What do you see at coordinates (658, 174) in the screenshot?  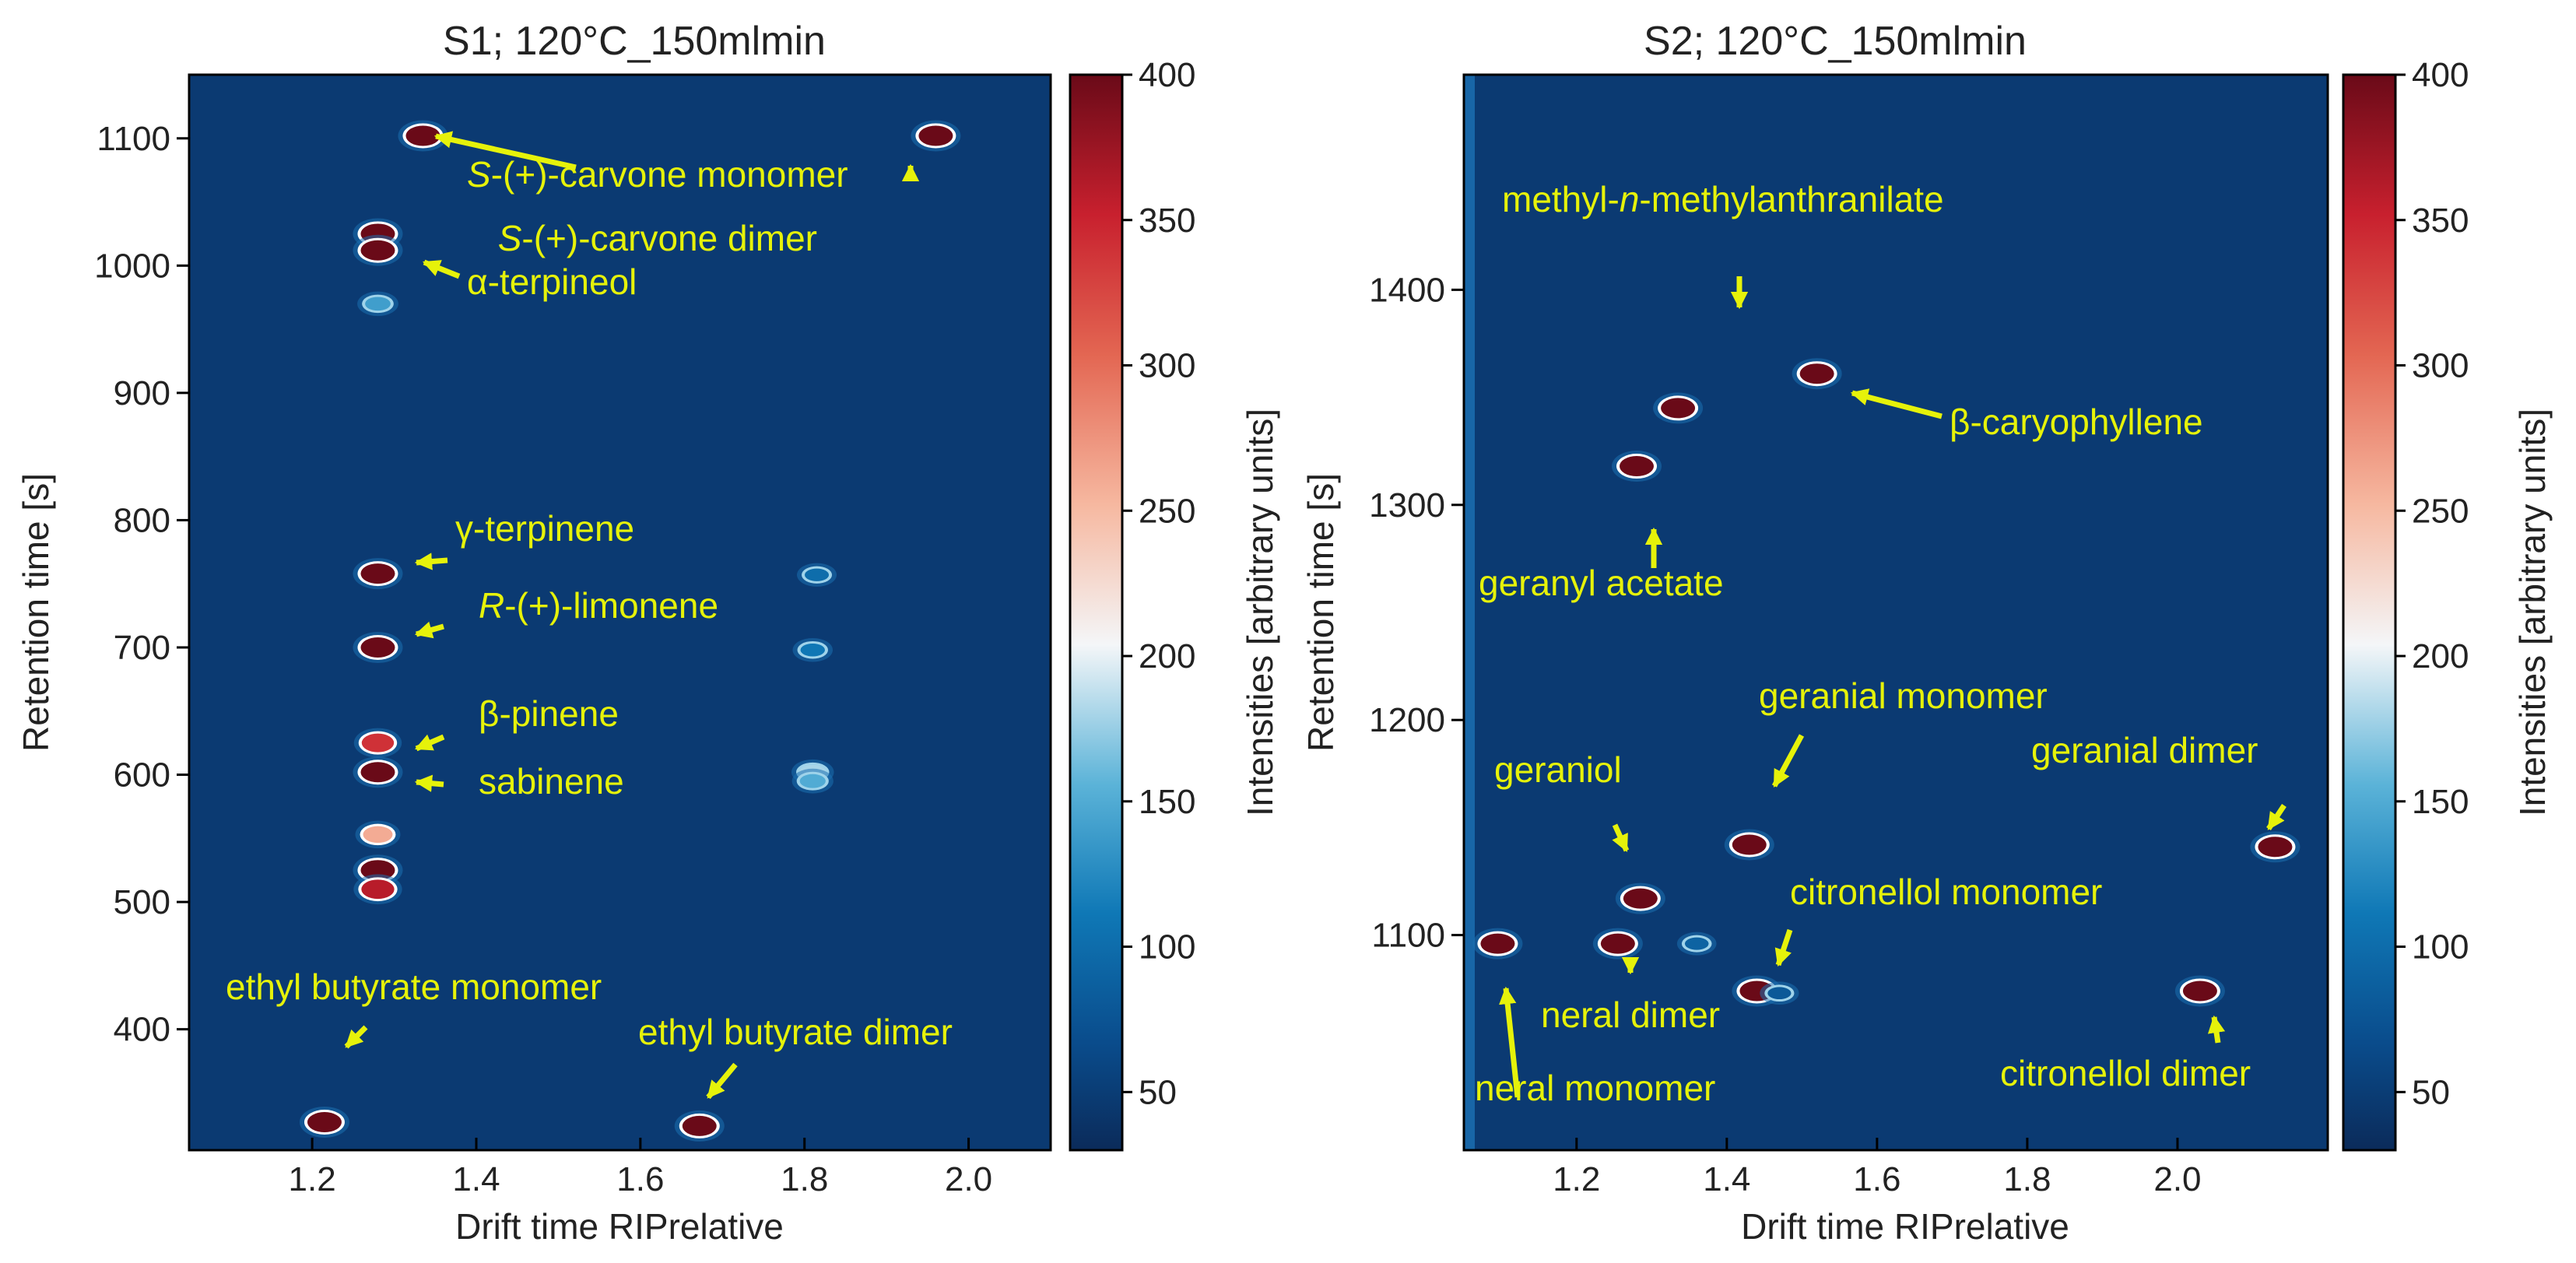 I see `annotation-label: S-(+)-carvone monomer` at bounding box center [658, 174].